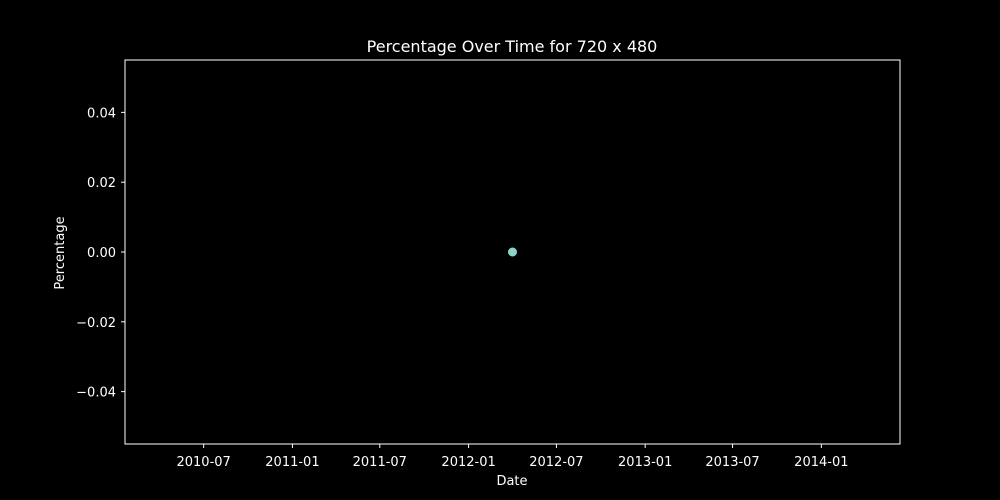 This screenshot has width=1000, height=500. What do you see at coordinates (380, 462) in the screenshot?
I see `x-tick-label: 2011-07` at bounding box center [380, 462].